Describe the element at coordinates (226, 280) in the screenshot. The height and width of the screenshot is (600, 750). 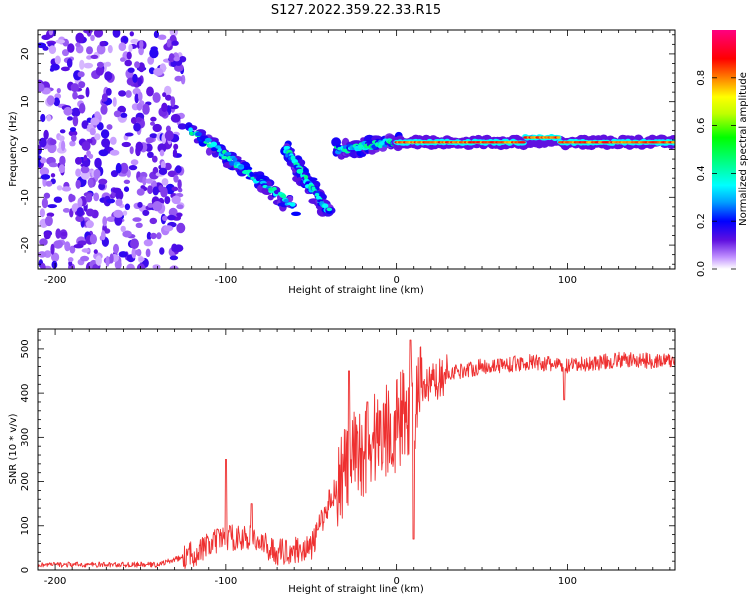
I see `spectrogram-x-tick-label: -100` at that location.